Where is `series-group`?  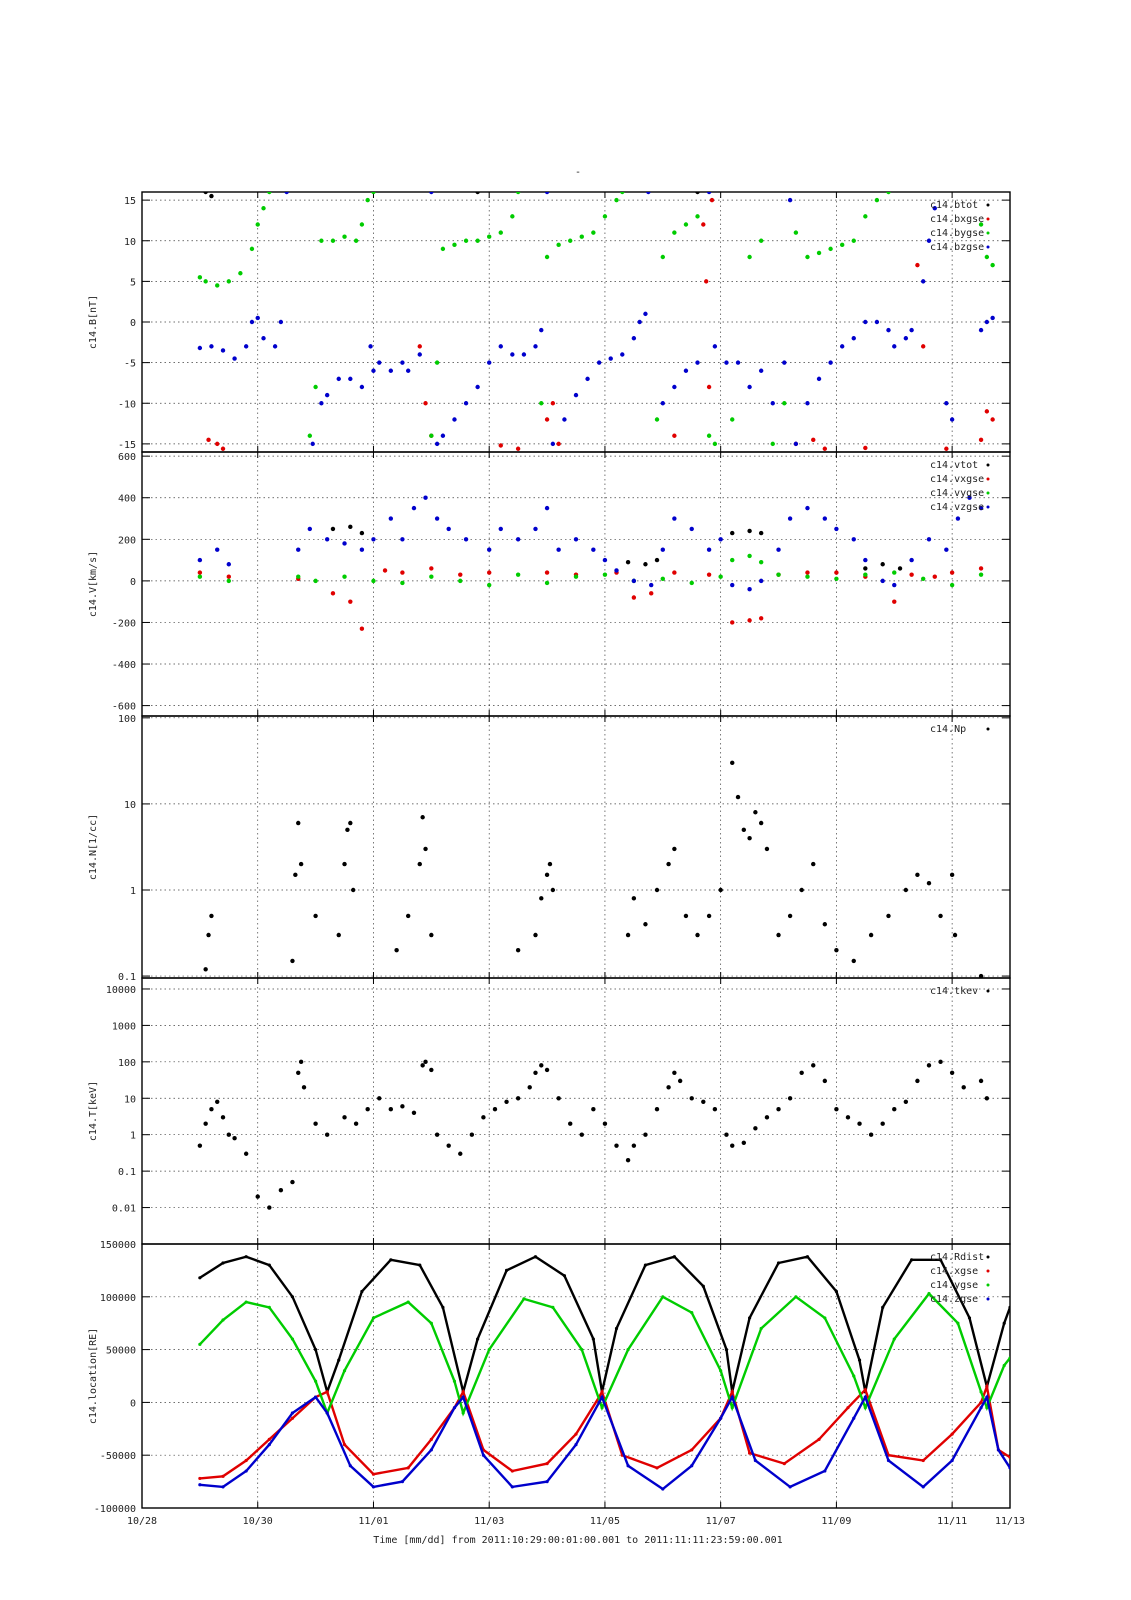
series-group is located at coordinates (590, 563).